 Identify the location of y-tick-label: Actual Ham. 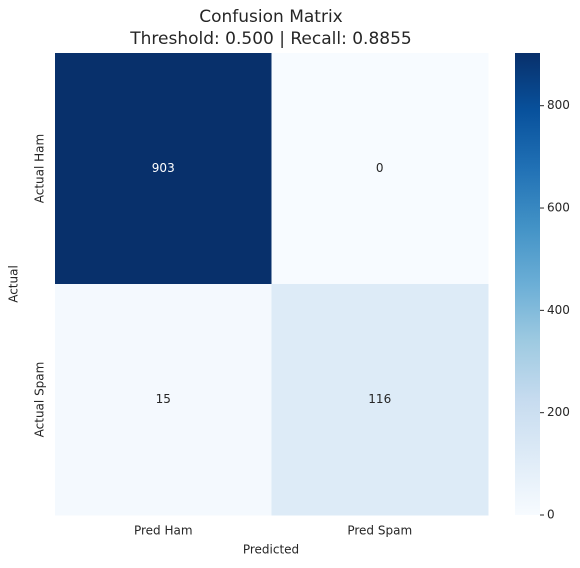
(40, 168).